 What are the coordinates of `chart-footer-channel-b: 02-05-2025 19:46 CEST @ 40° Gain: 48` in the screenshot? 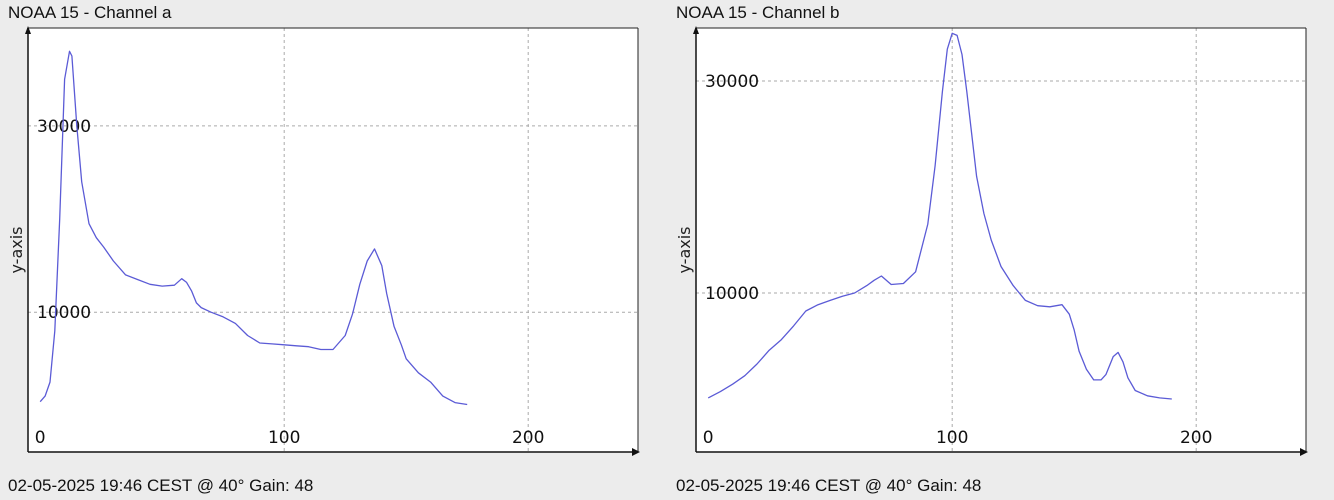 It's located at (829, 485).